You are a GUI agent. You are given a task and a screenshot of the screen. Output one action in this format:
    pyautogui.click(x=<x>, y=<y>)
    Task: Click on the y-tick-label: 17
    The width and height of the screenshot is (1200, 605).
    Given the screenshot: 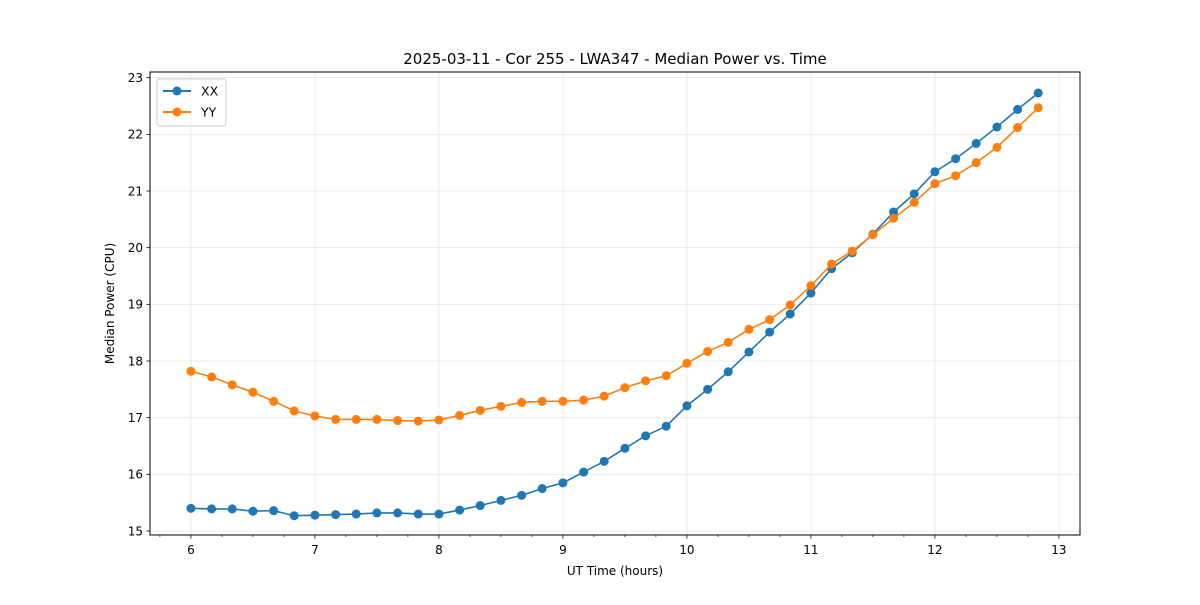 What is the action you would take?
    pyautogui.click(x=135, y=418)
    